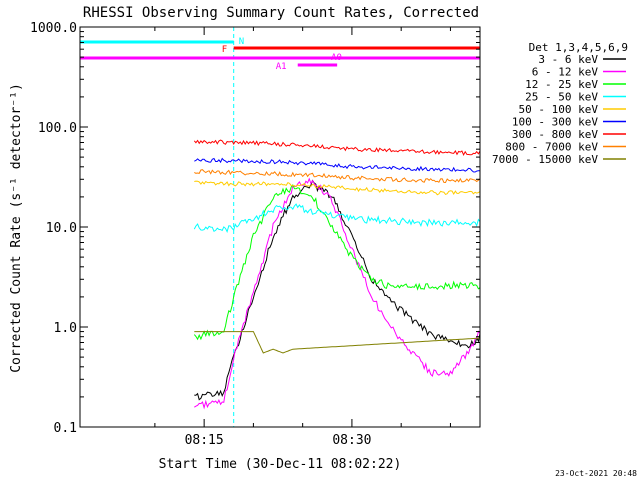 The image size is (640, 480). What do you see at coordinates (351, 440) in the screenshot?
I see `x-tick-label: 08:30` at bounding box center [351, 440].